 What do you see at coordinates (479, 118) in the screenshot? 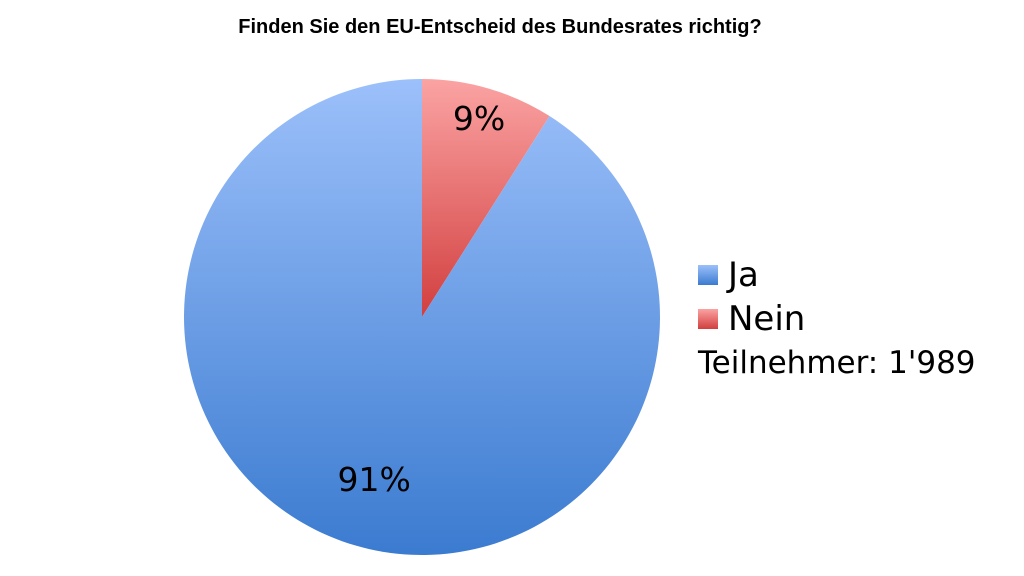
I see `slice-label-nein: 9%` at bounding box center [479, 118].